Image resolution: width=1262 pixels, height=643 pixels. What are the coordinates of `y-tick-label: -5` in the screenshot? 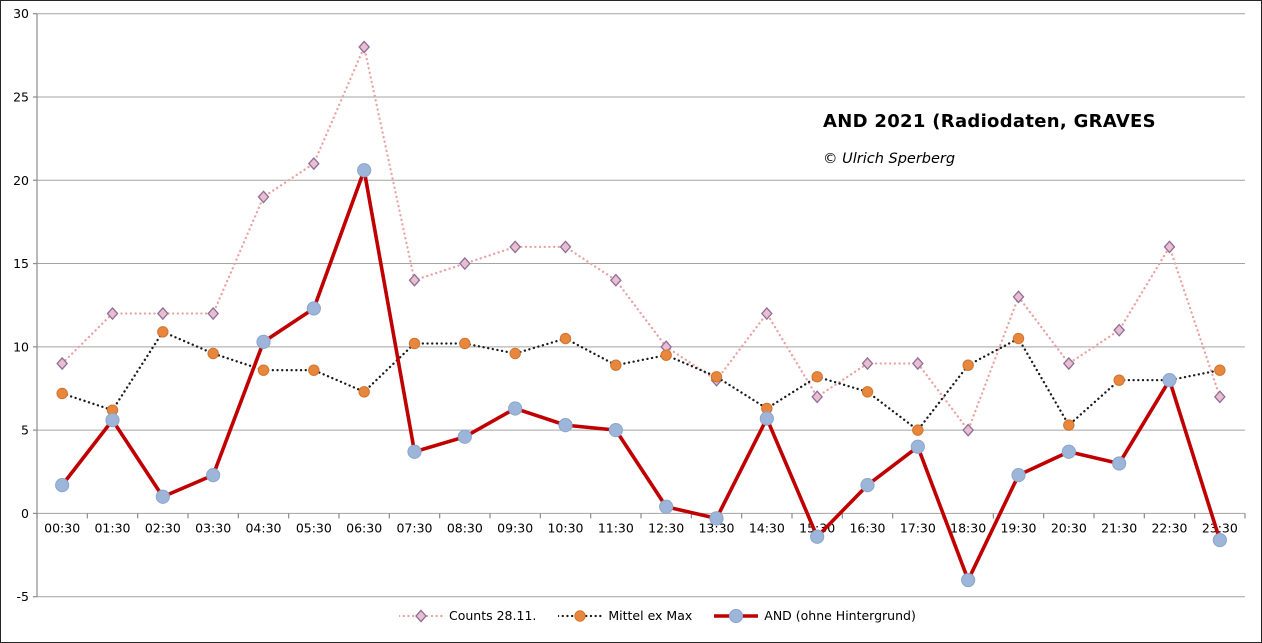 It's located at (23, 596).